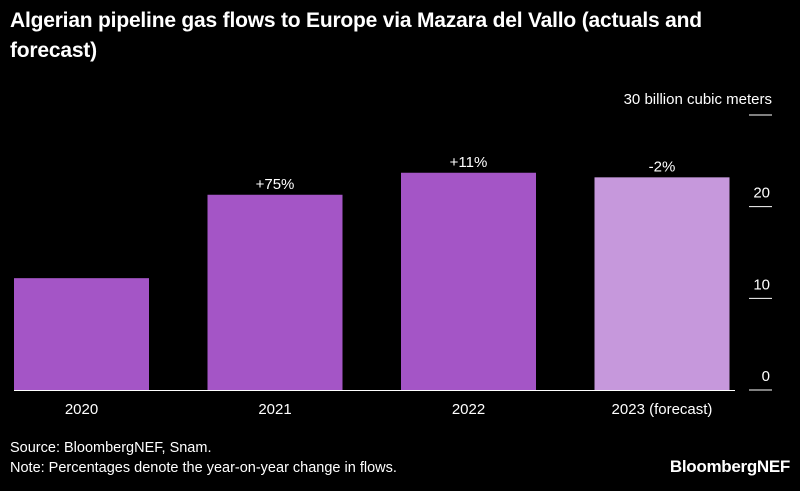  Describe the element at coordinates (81, 409) in the screenshot. I see `x-tick-label: 2020` at that location.